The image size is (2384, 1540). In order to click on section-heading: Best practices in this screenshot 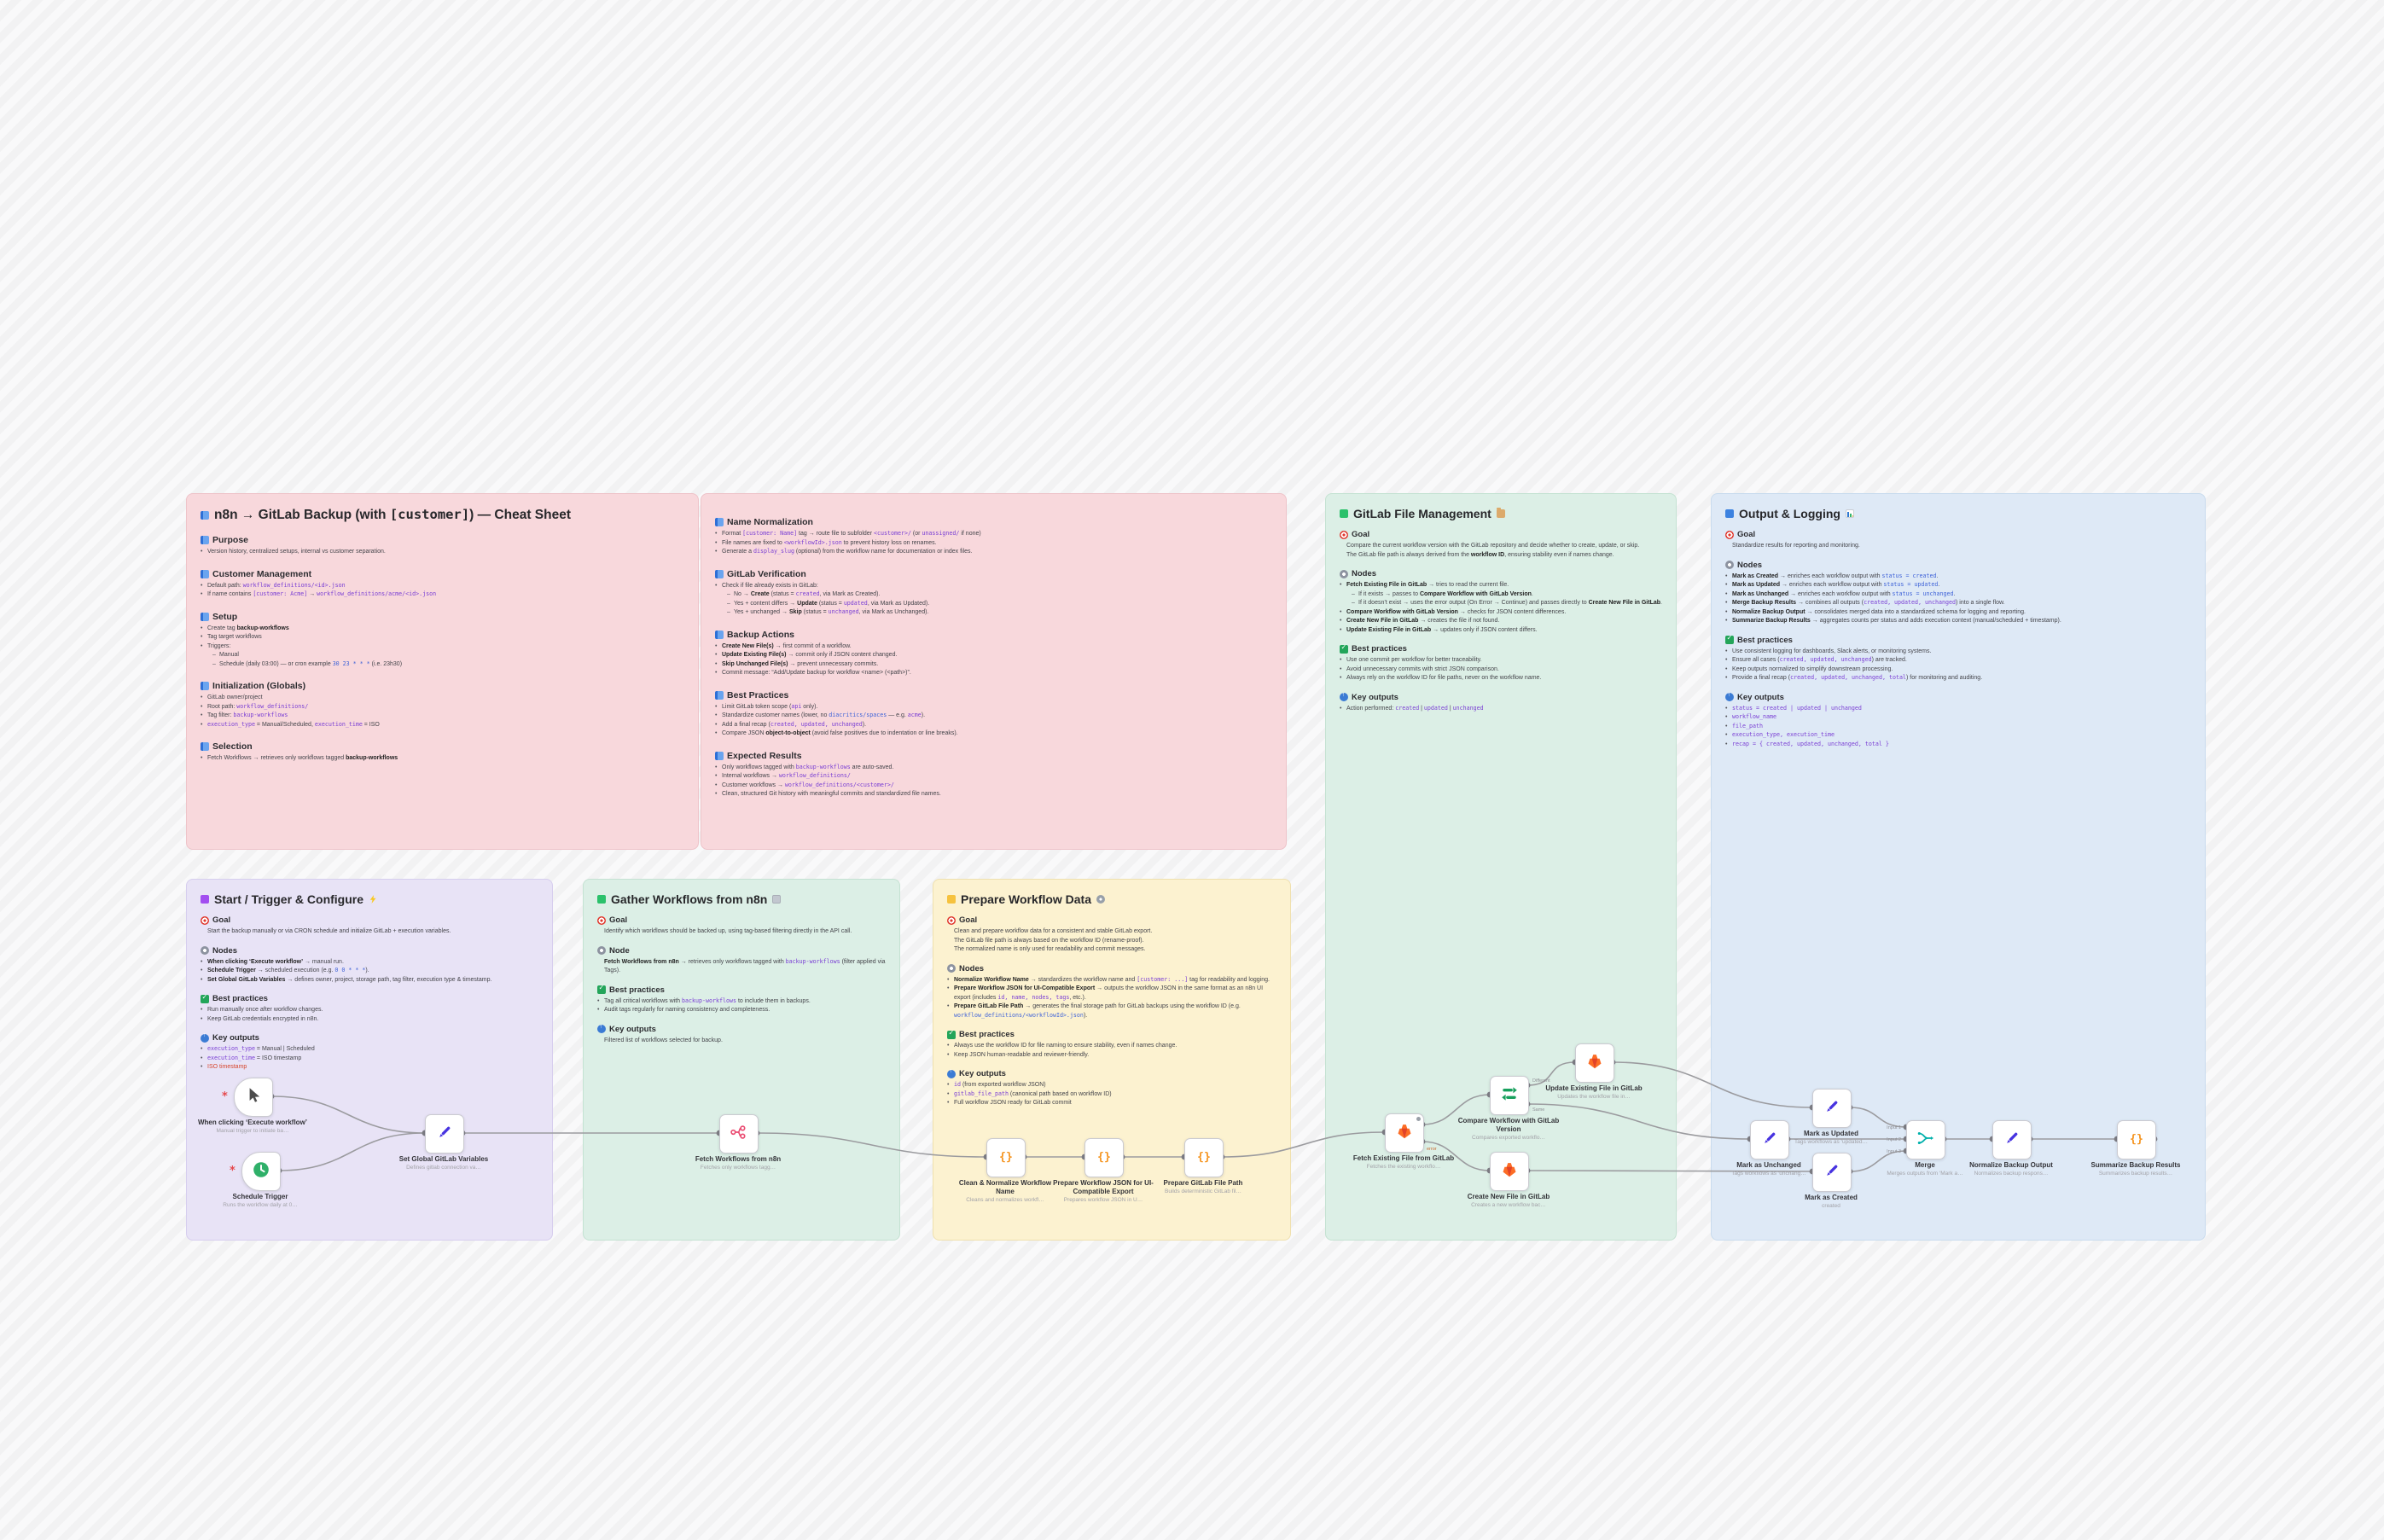, I will do `click(369, 998)`.